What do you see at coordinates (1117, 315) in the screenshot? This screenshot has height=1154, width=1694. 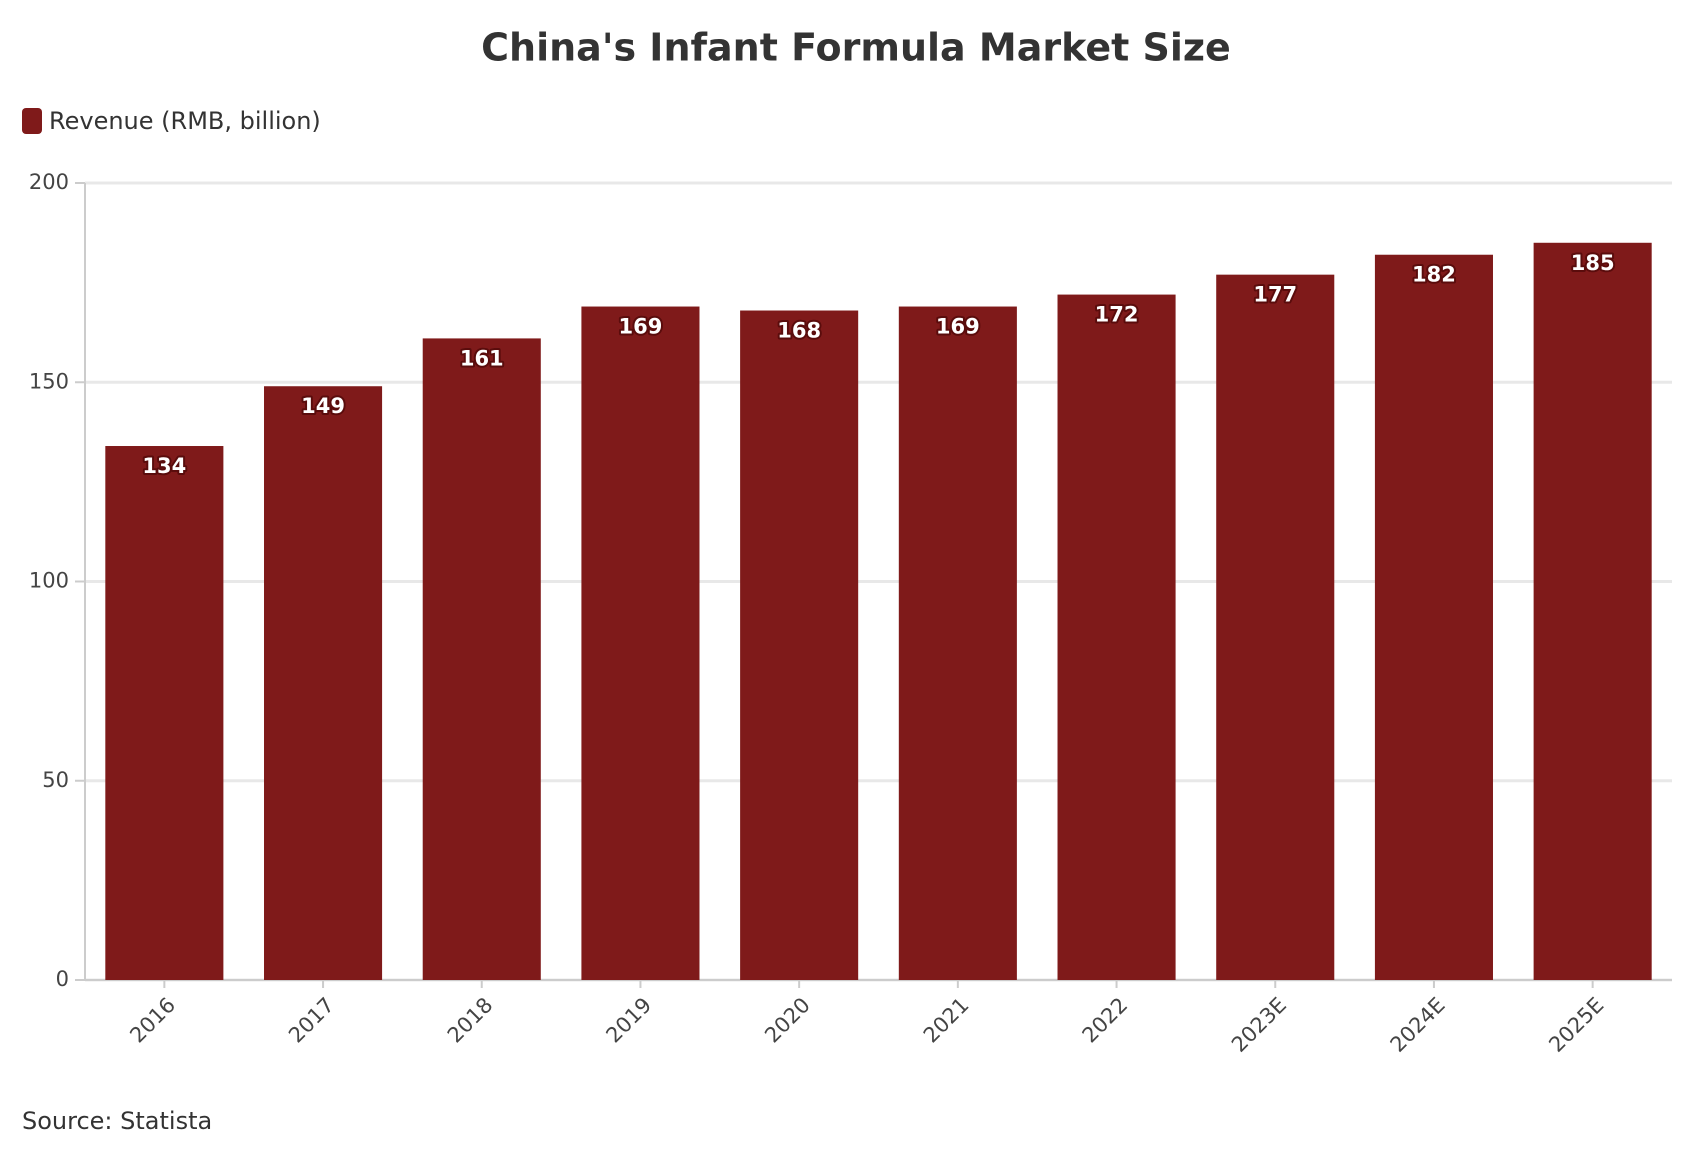 I see `value-label: 172` at bounding box center [1117, 315].